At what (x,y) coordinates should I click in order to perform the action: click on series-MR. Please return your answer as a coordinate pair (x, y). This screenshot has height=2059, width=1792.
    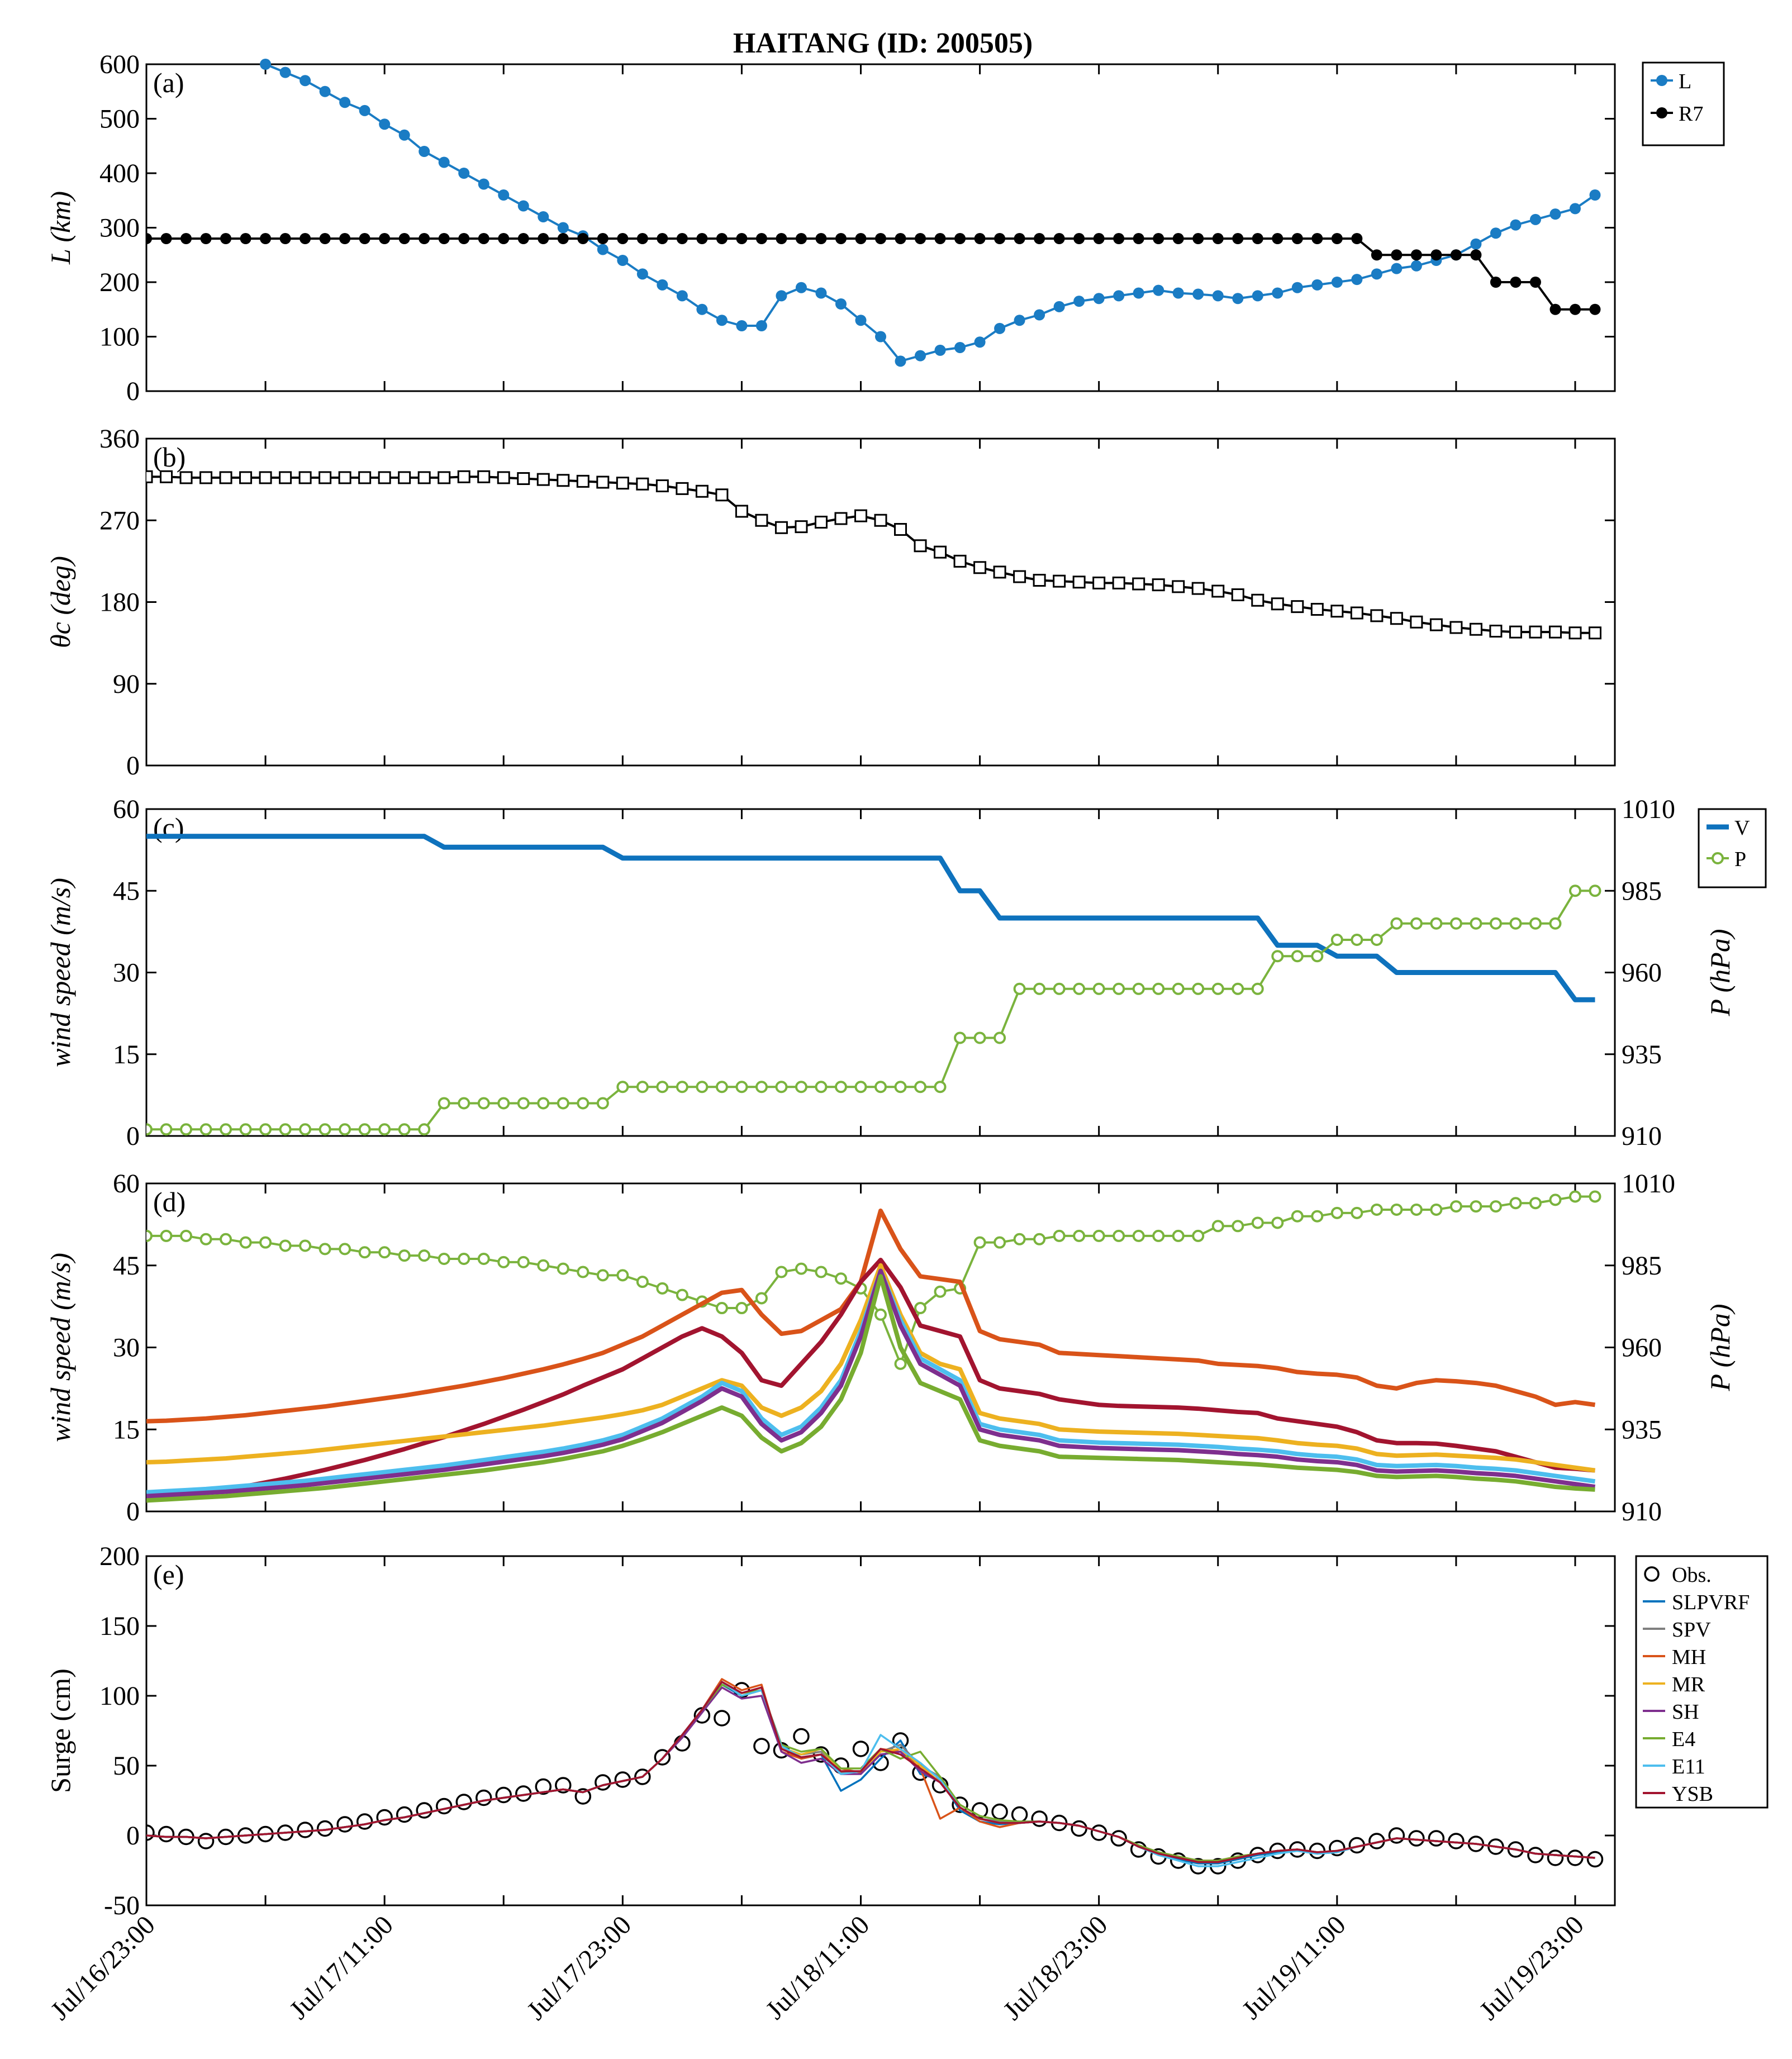
    Looking at the image, I should click on (870, 1772).